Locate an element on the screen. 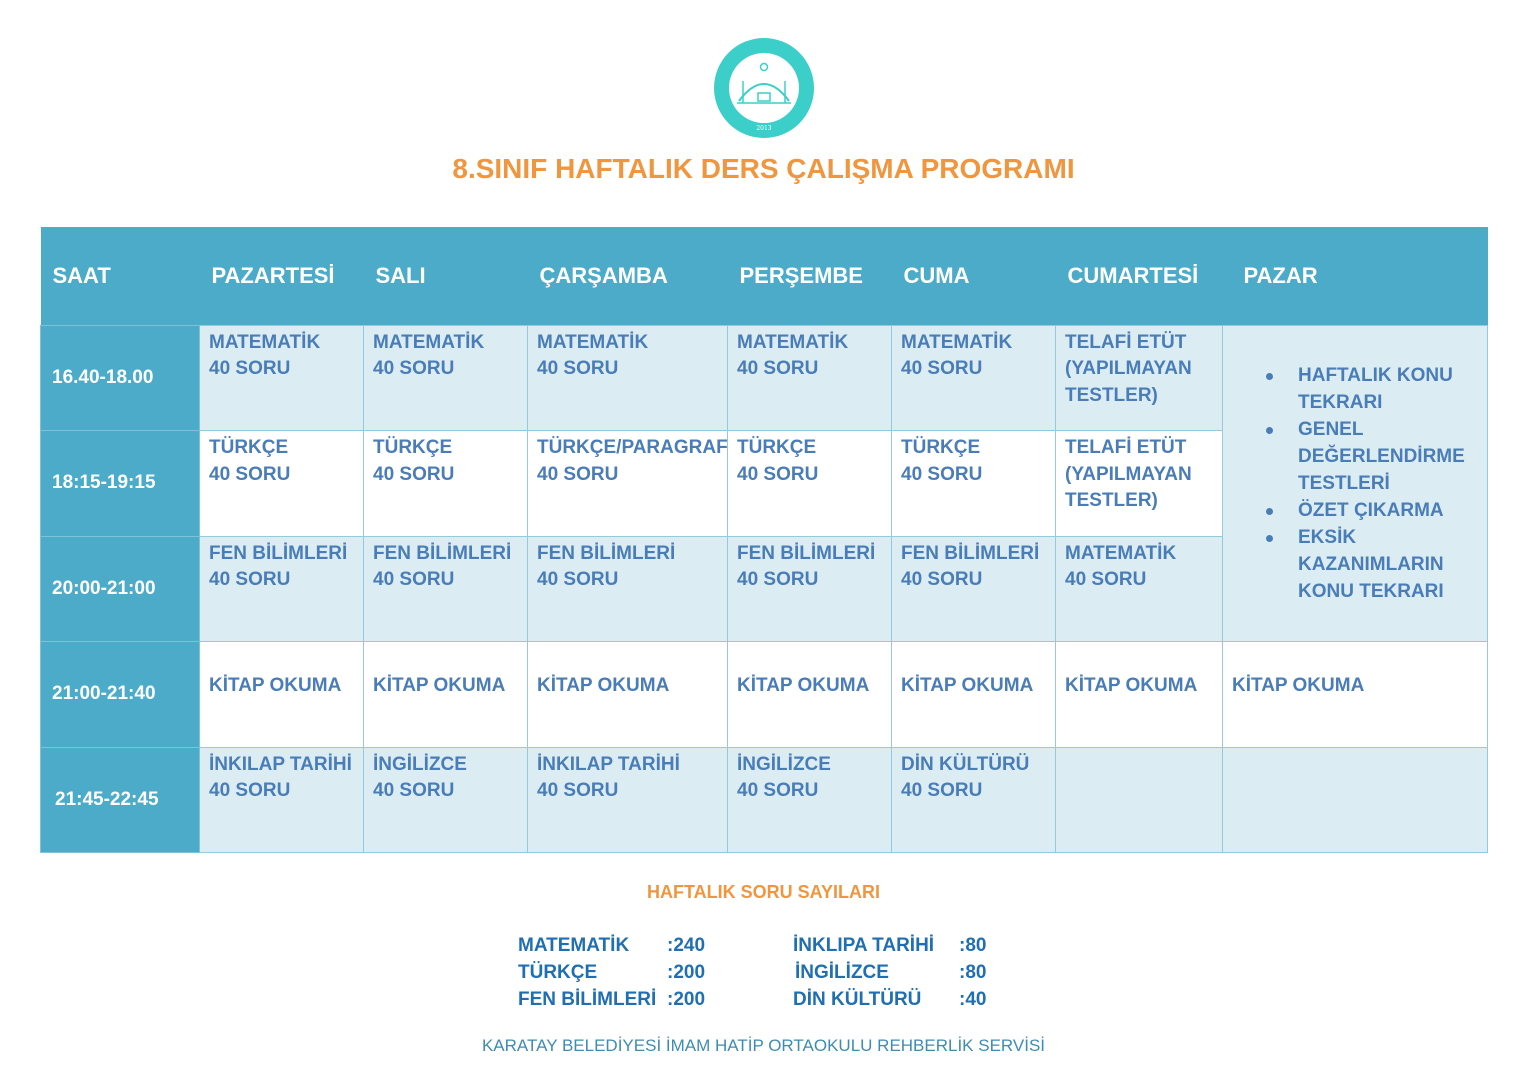  header-sali: SALI is located at coordinates (445, 276).